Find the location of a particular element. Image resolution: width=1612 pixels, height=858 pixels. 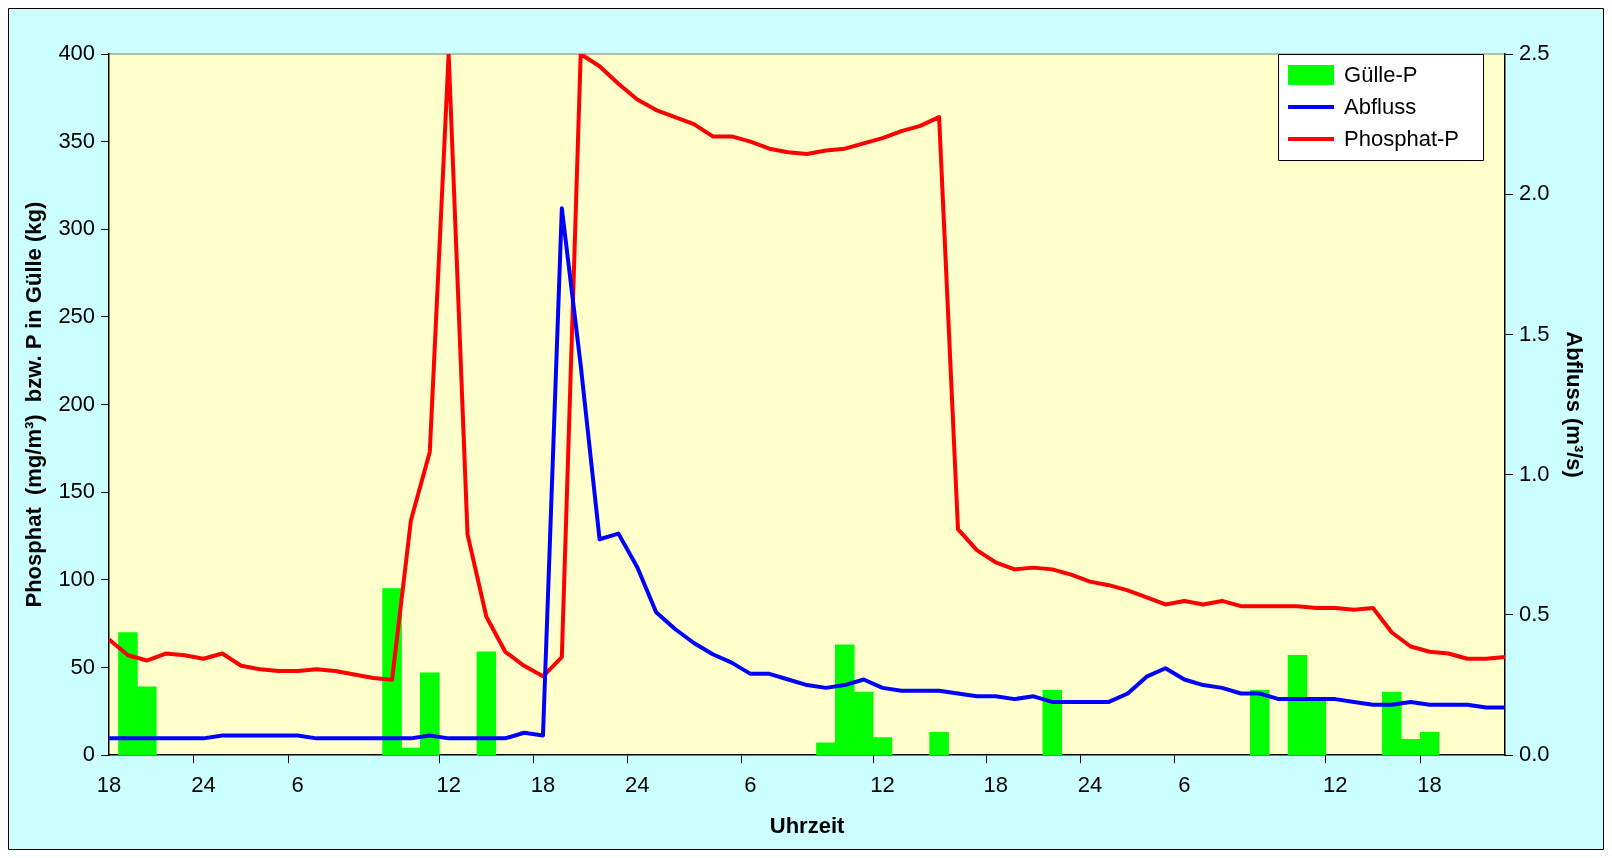

y-tick-label: 200 is located at coordinates (77, 403).